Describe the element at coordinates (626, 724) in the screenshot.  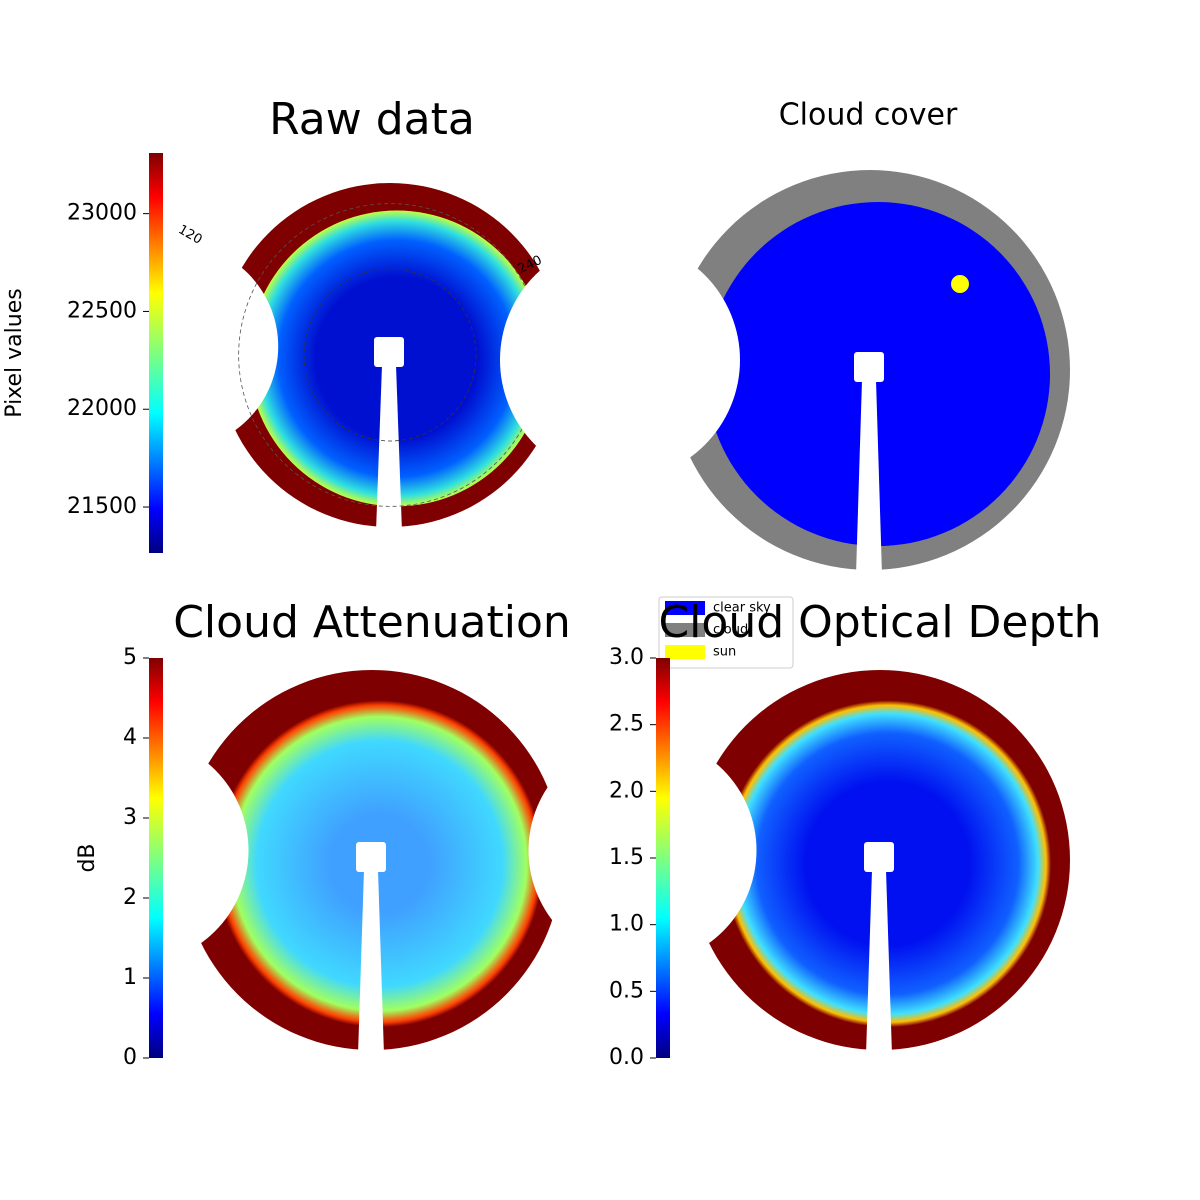
I see `colorbar-tick-label: 2.5` at that location.